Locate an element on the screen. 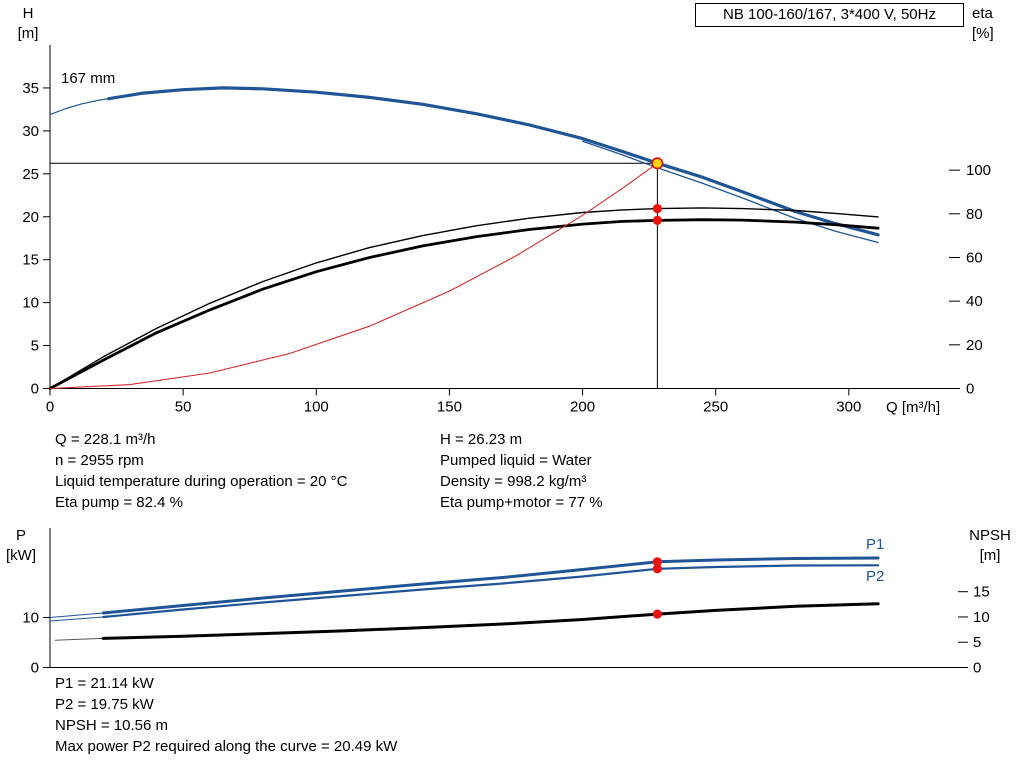 Image resolution: width=1024 pixels, height=781 pixels. pumped-liquid-value: Pumped liquid = Water is located at coordinates (516, 460).